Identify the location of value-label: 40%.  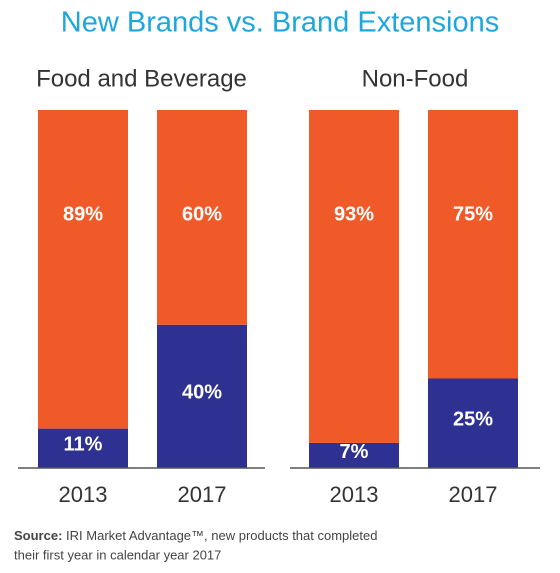
(202, 393).